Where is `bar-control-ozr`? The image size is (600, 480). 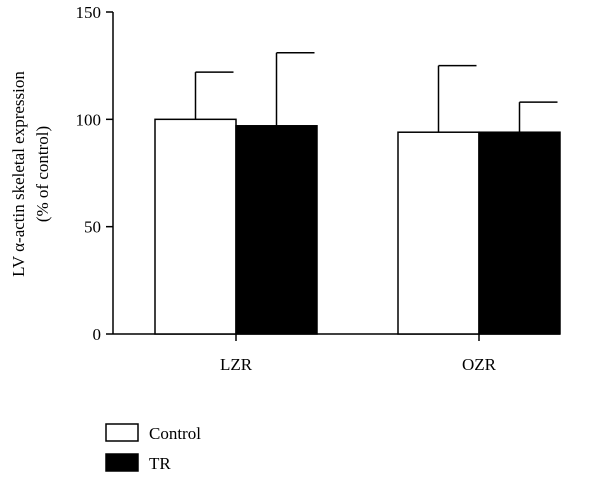 bar-control-ozr is located at coordinates (438, 233).